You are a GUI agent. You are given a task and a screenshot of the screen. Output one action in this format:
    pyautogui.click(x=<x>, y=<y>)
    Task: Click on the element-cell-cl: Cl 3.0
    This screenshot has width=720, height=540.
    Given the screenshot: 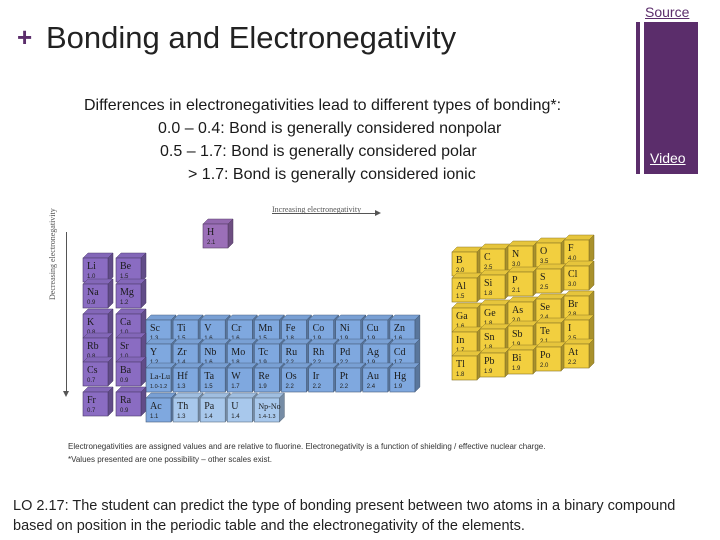 What is the action you would take?
    pyautogui.click(x=579, y=275)
    